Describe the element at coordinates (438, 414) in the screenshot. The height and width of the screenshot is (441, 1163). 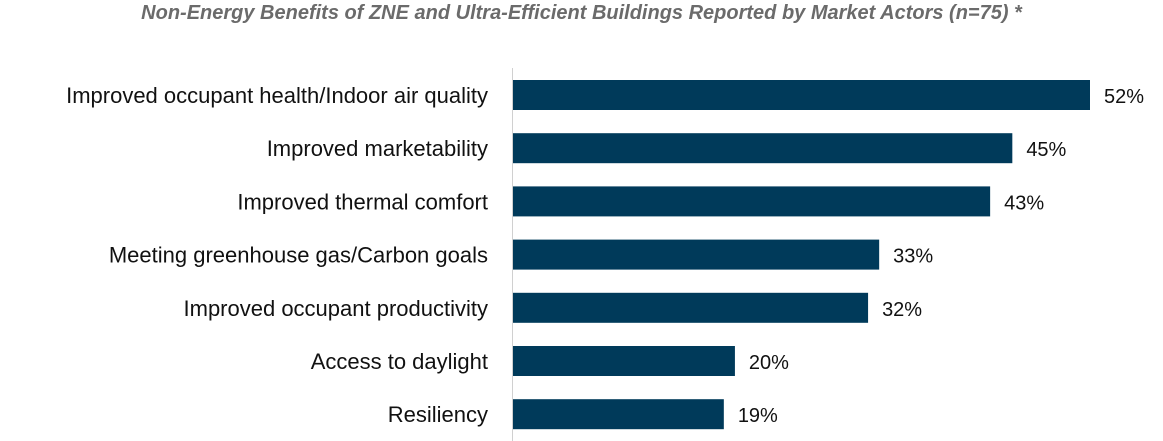
I see `category-label: Resiliency` at that location.